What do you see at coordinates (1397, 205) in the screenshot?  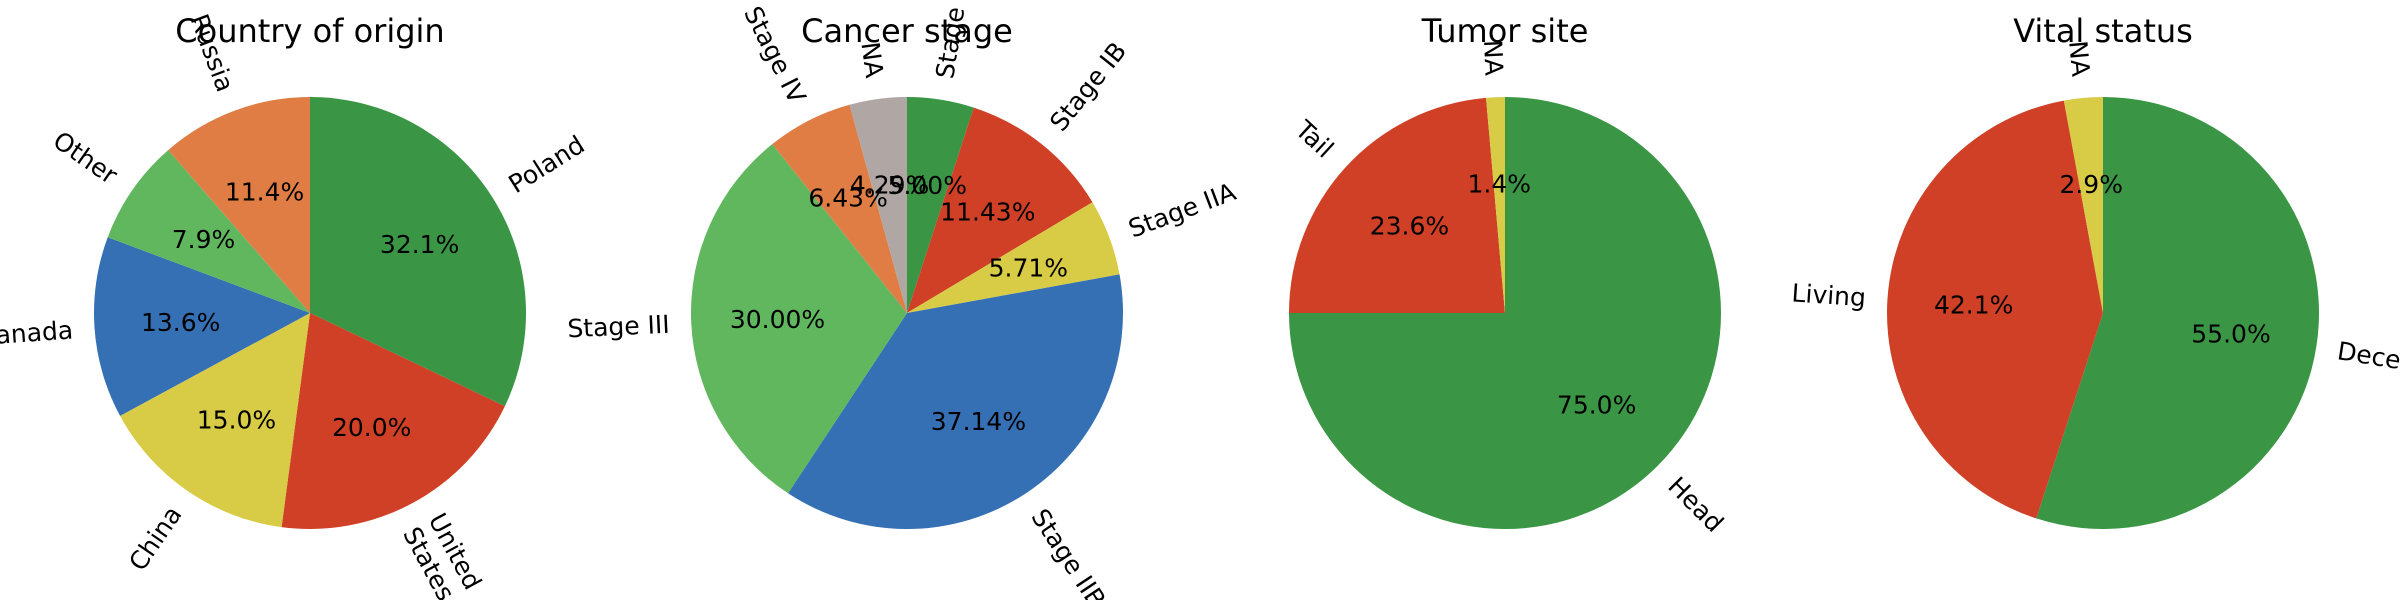 I see `pie-slice-tail` at bounding box center [1397, 205].